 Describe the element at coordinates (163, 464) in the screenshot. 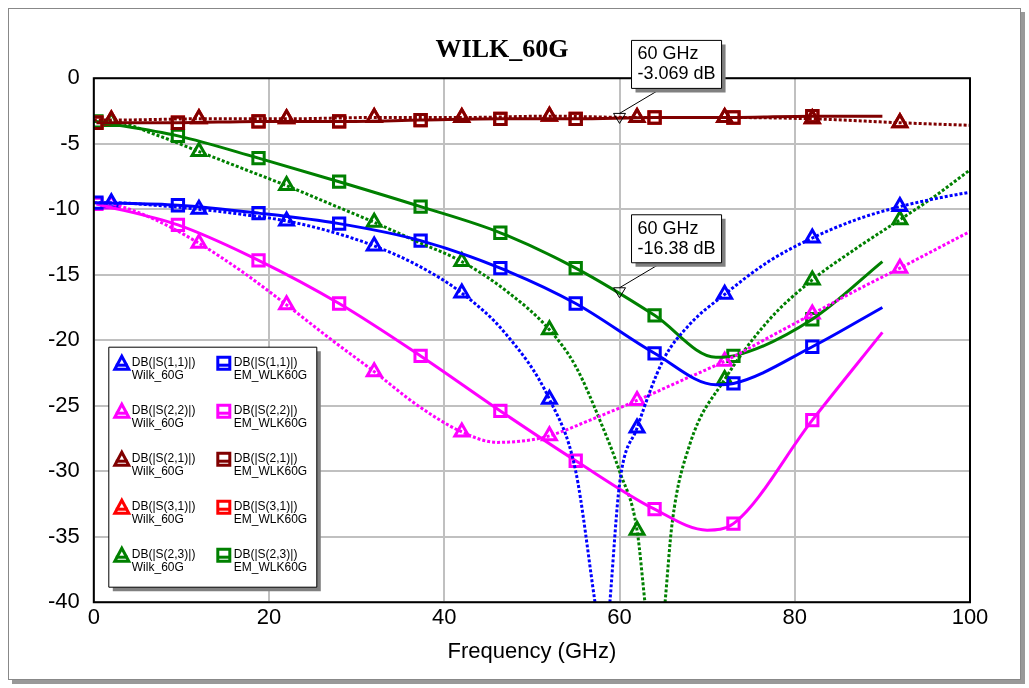

I see `legend-label: DB(|S(2,1)|) Wilk_60G` at that location.